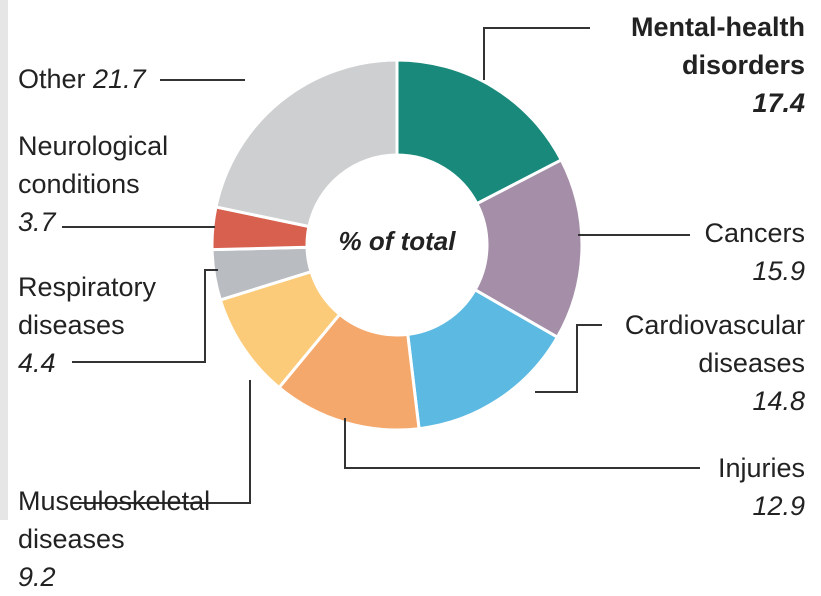 This screenshot has width=821, height=596. I want to click on category-name: Other, so click(52, 79).